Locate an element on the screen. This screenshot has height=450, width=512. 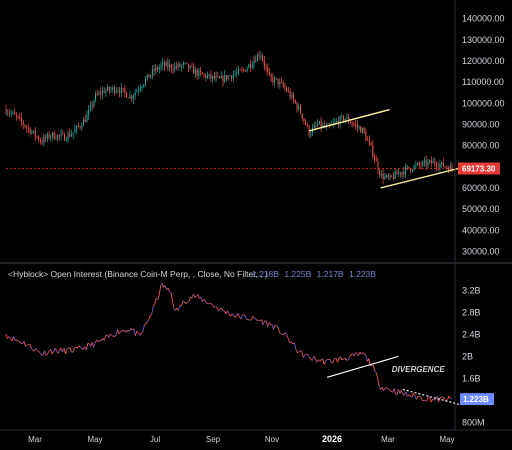
price-tick-label: 130000.00 is located at coordinates (483, 40).